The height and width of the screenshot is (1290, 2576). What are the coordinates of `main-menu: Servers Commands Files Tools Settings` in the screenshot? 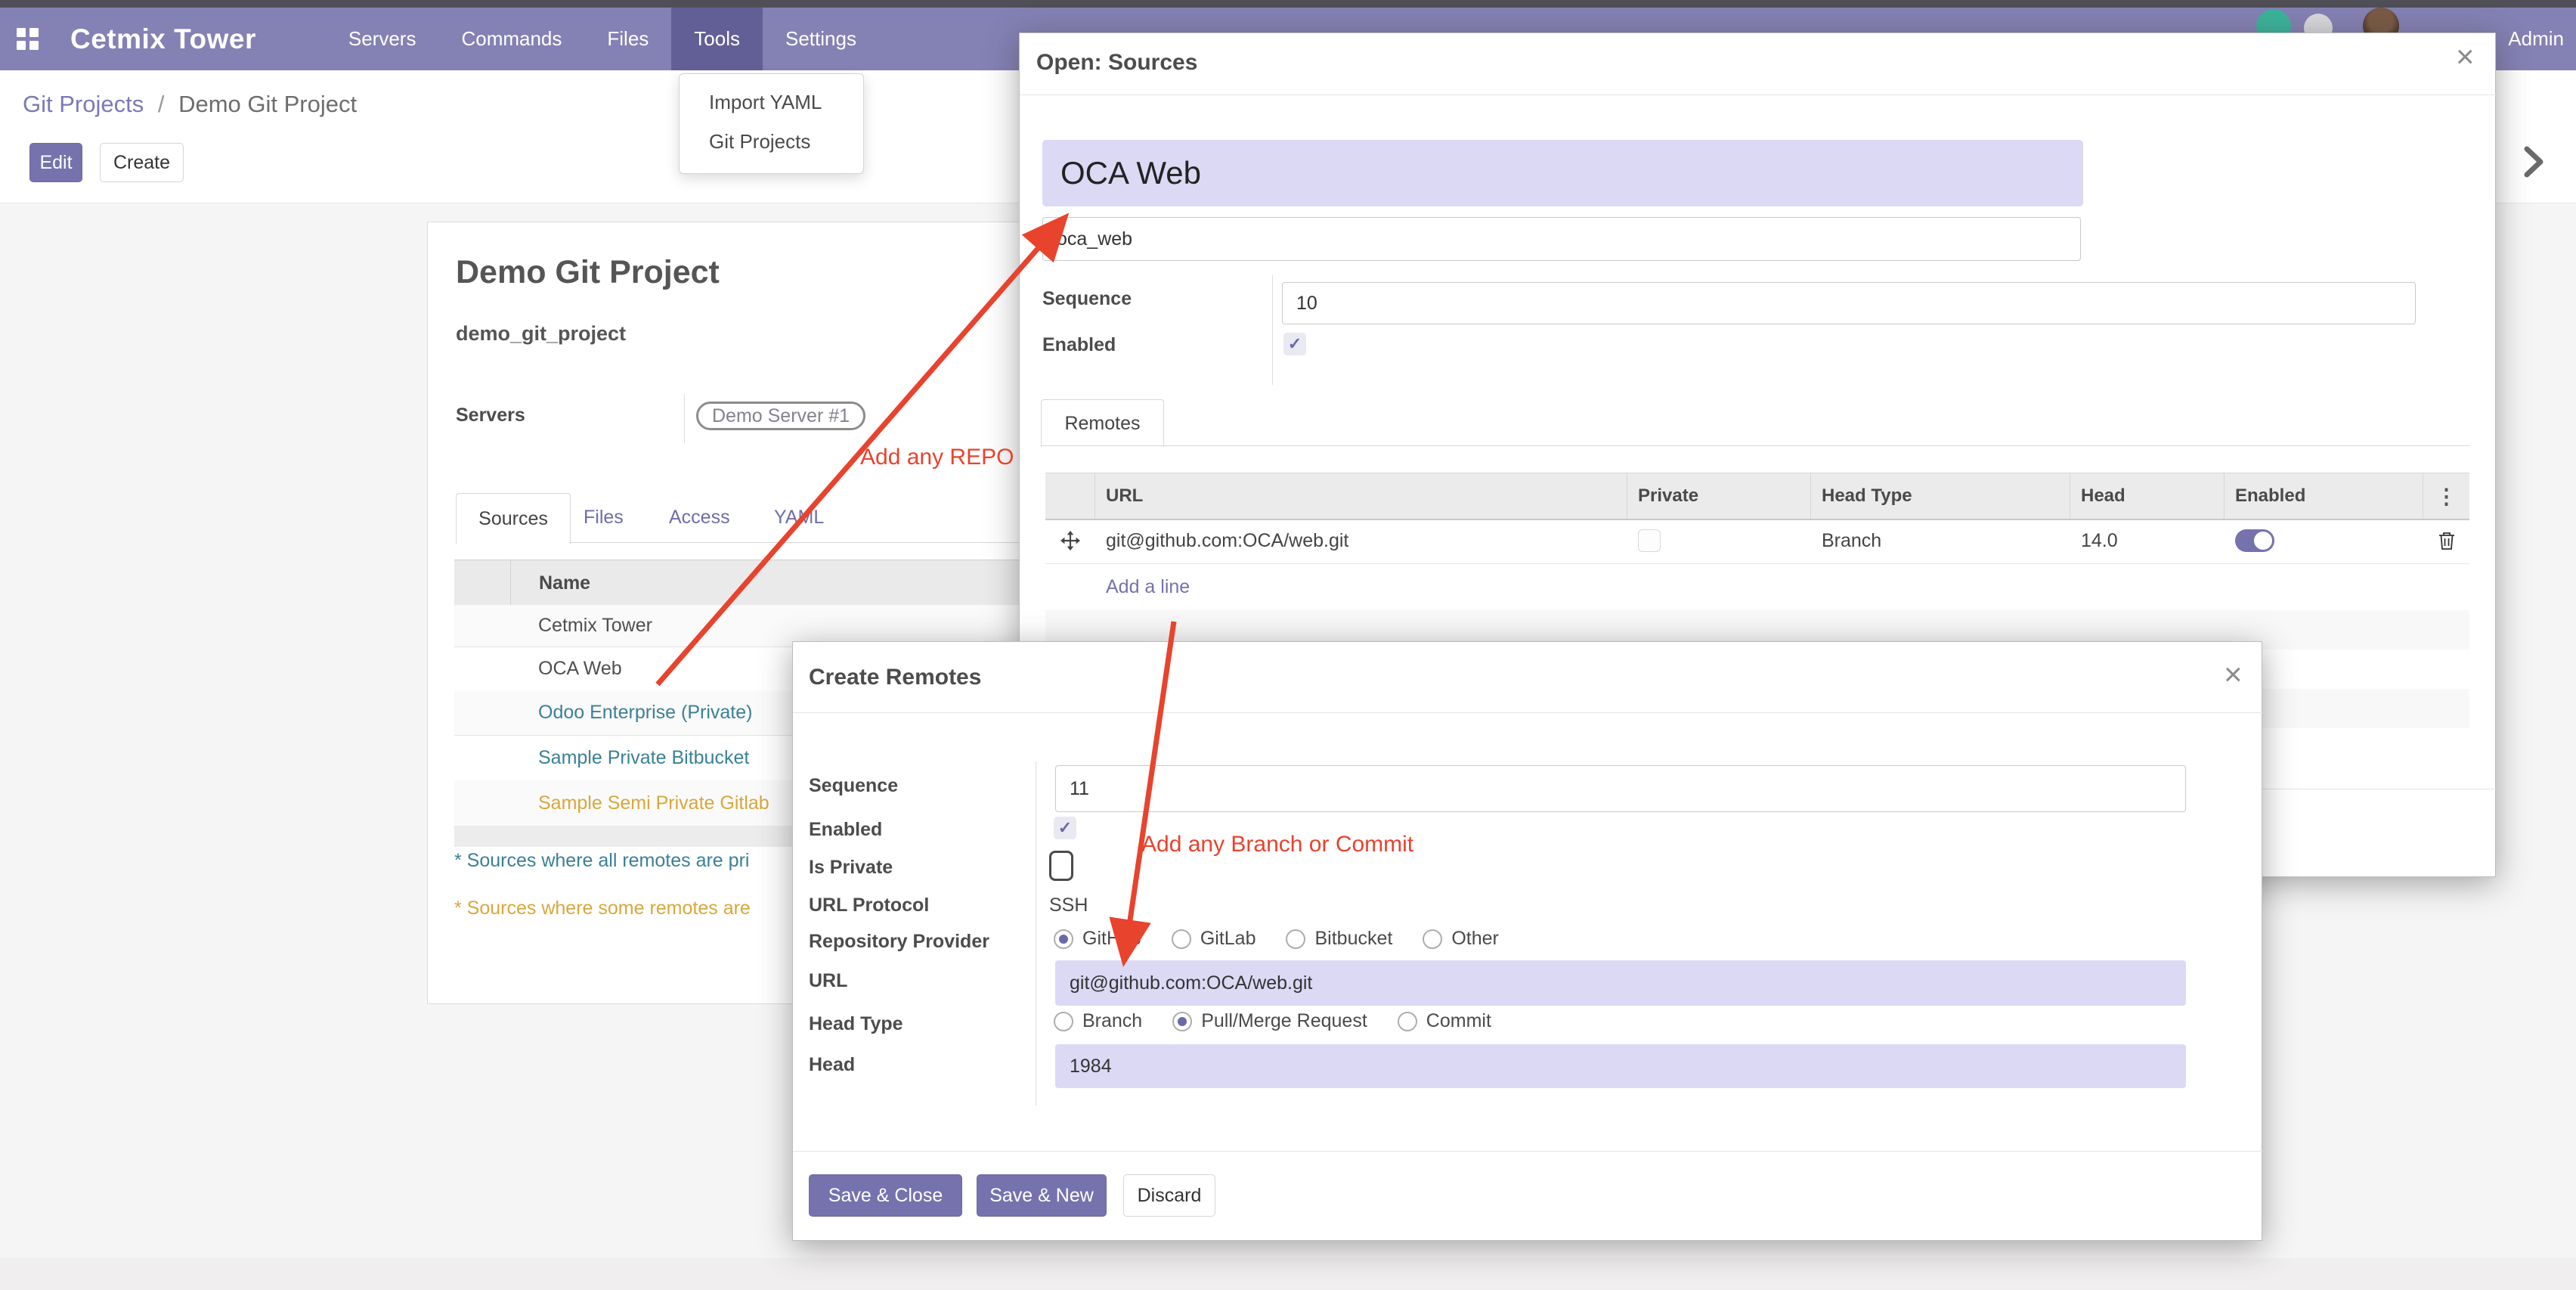 It's located at (602, 39).